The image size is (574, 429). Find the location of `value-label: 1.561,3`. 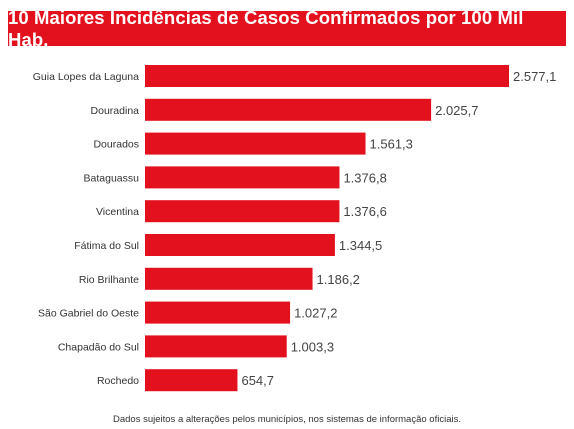

value-label: 1.561,3 is located at coordinates (391, 144).